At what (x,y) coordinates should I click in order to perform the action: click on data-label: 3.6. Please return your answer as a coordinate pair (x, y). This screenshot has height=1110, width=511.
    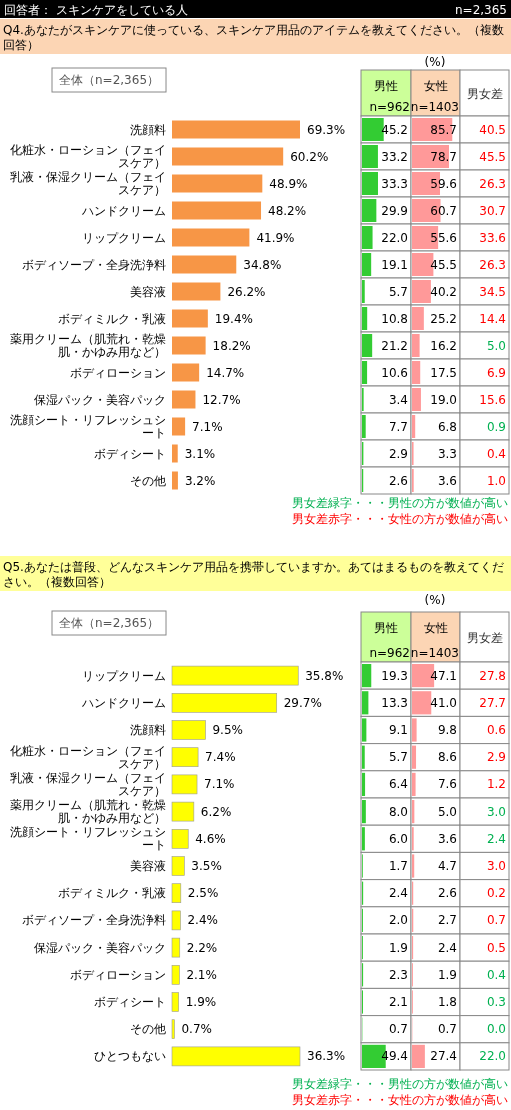
    Looking at the image, I should click on (447, 480).